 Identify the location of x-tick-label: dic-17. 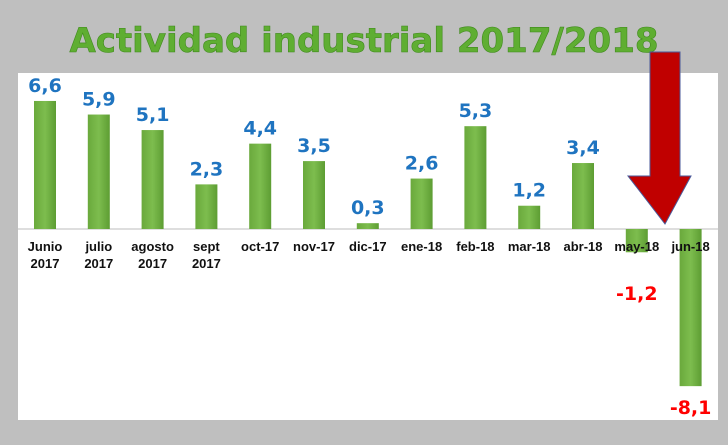
(368, 246).